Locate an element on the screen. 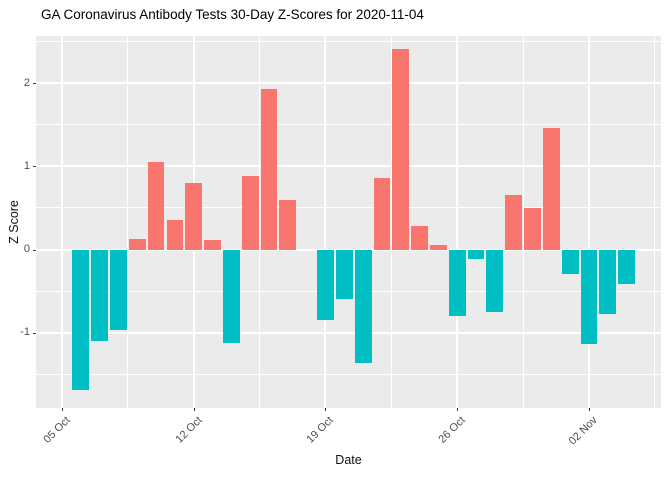 Image resolution: width=672 pixels, height=480 pixels. y-axis-title: Z Score is located at coordinates (14, 222).